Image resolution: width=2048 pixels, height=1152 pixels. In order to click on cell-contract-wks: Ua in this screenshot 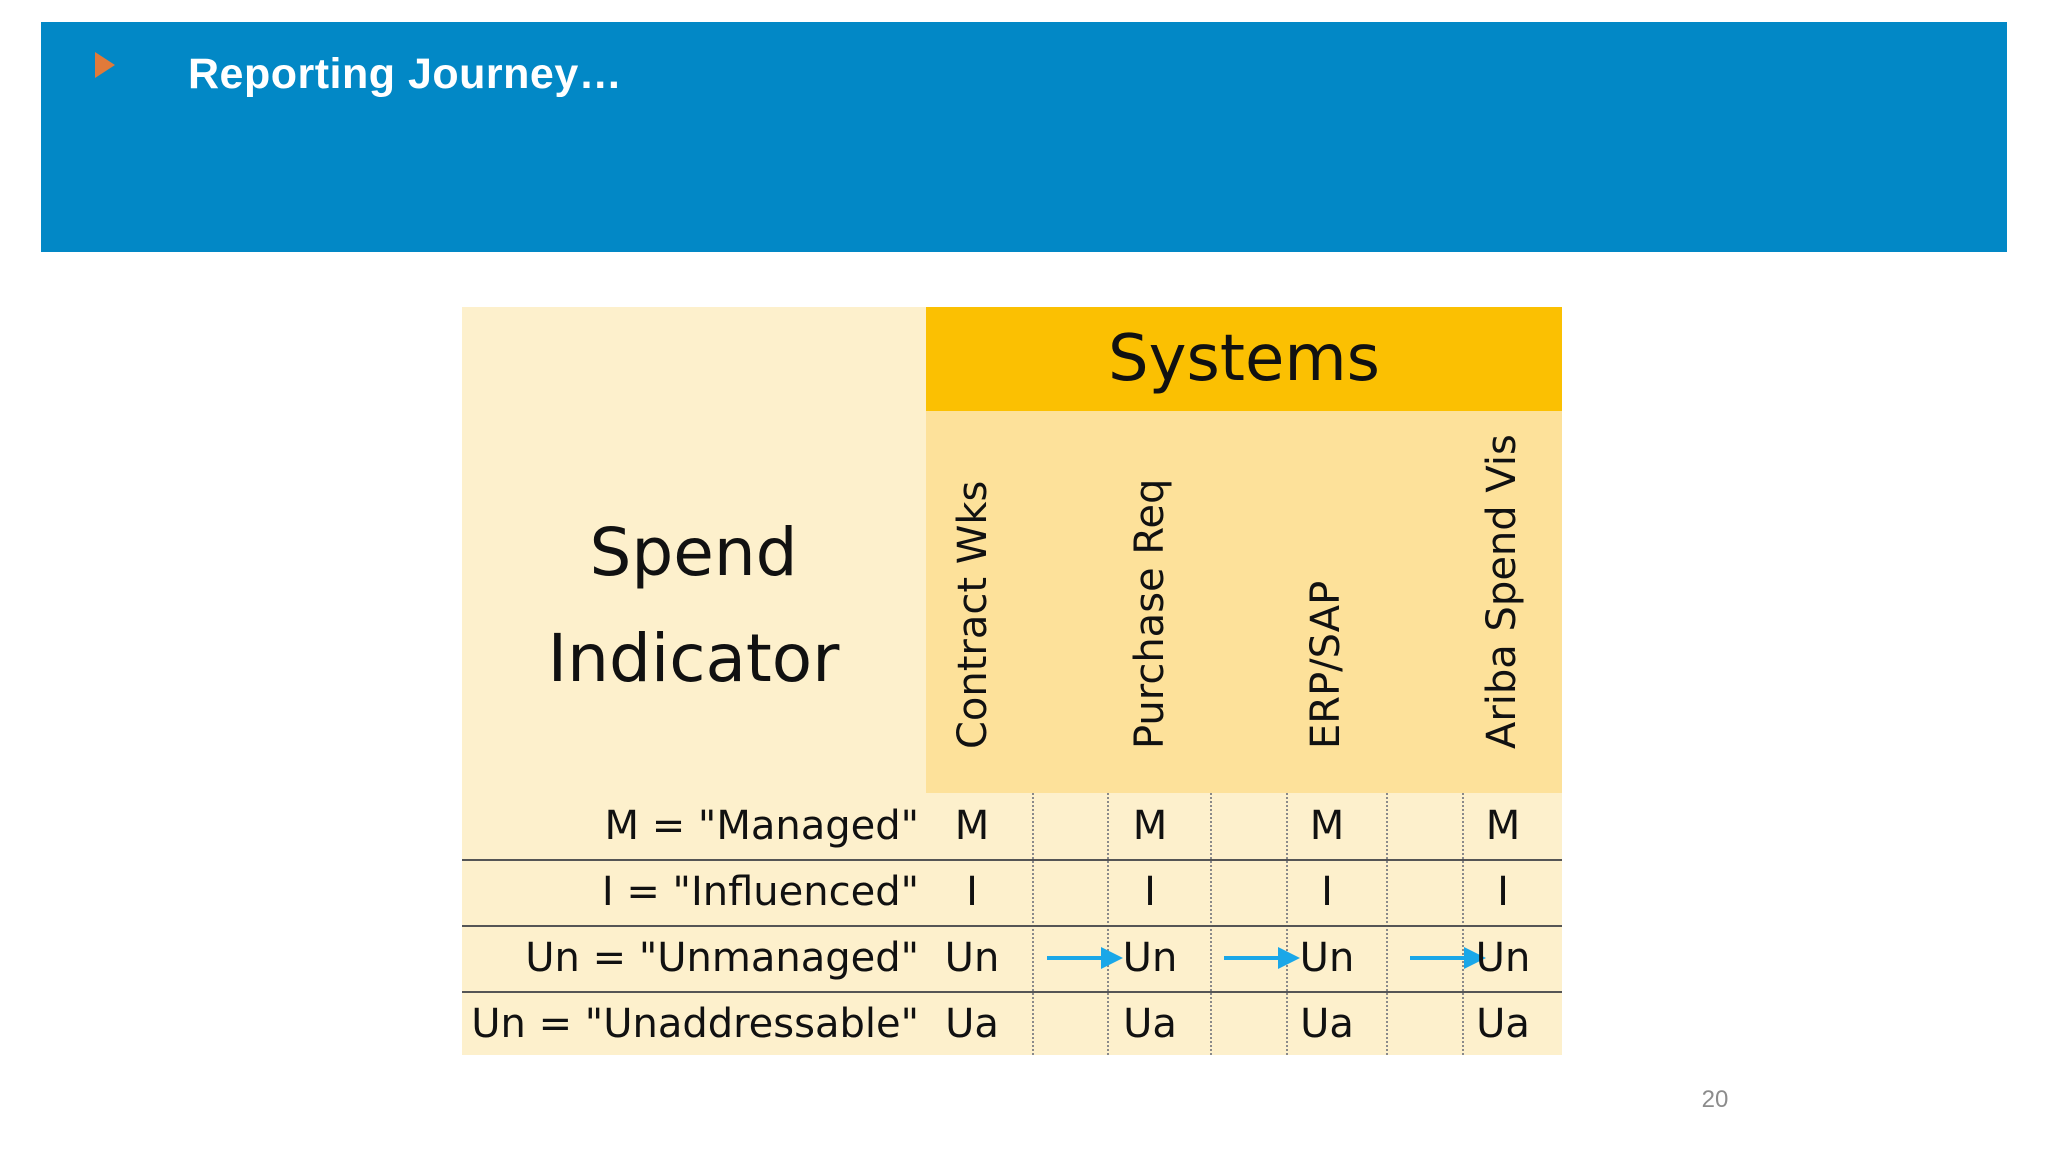, I will do `click(972, 1024)`.